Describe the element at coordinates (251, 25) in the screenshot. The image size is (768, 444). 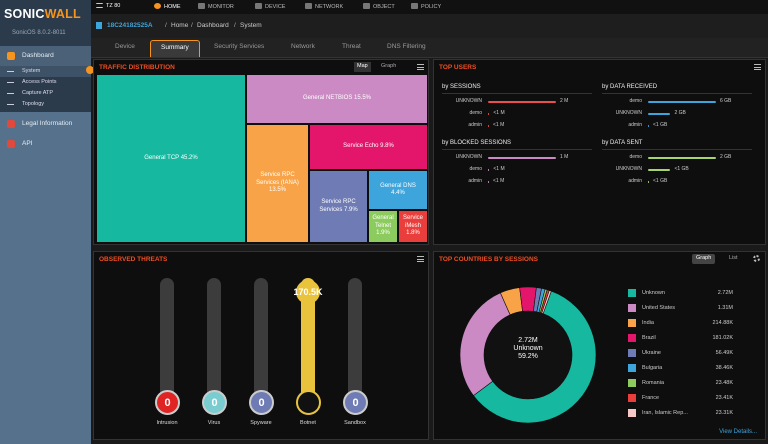
I see `crumb-system: System` at that location.